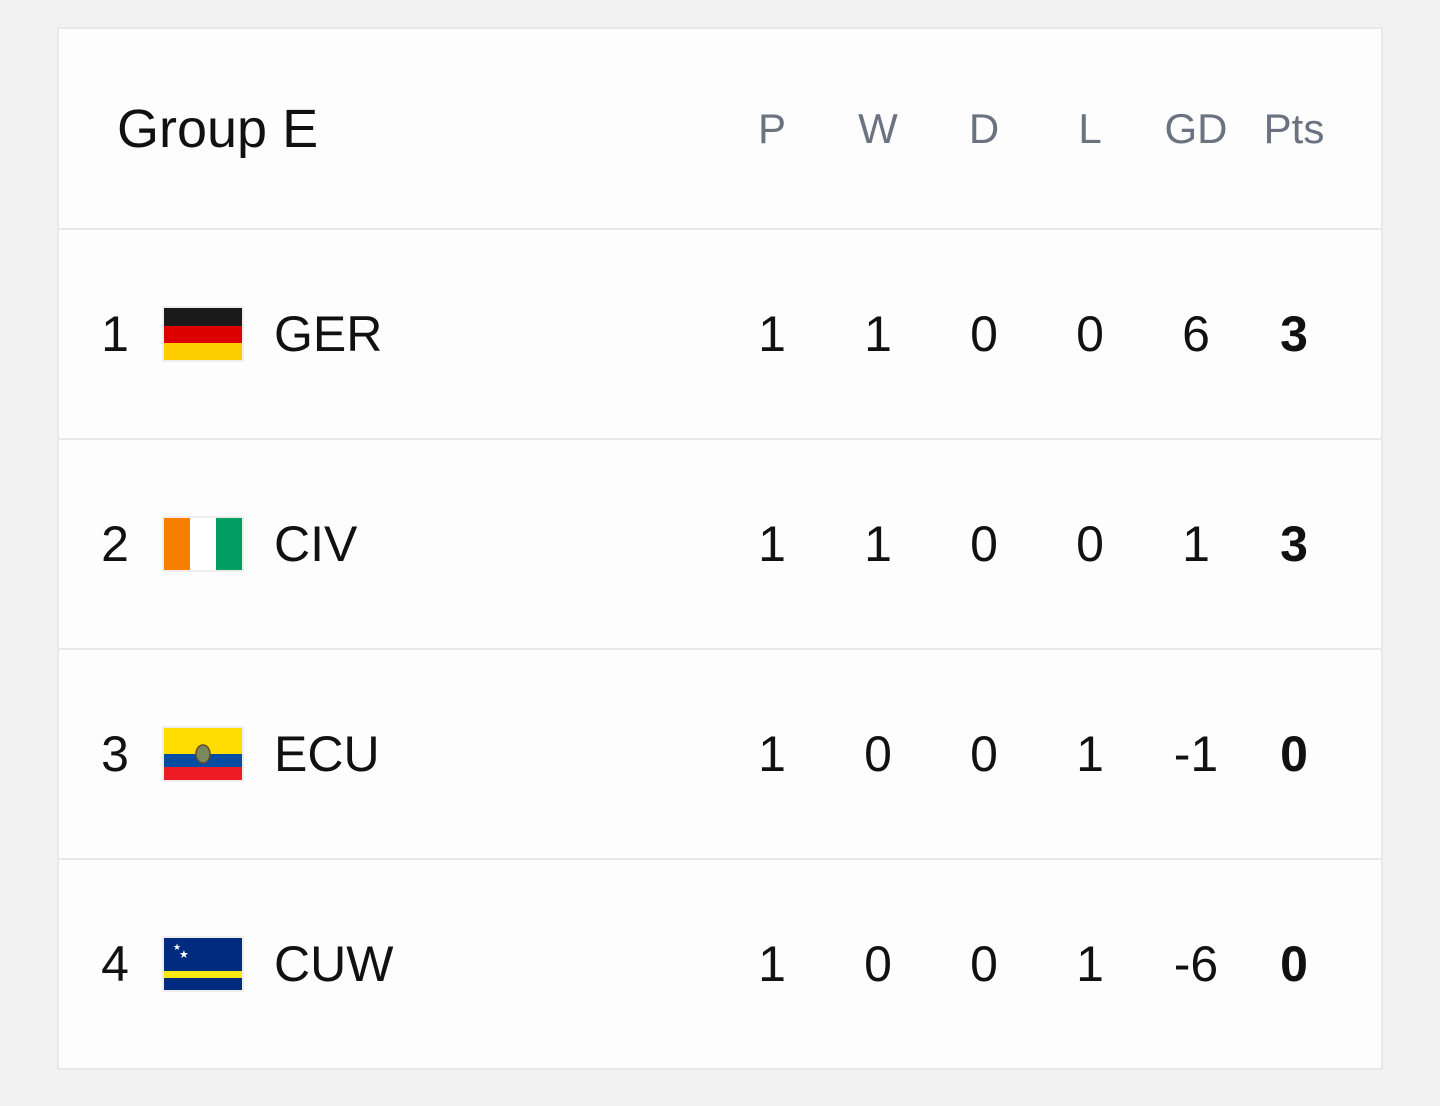 Image resolution: width=1440 pixels, height=1106 pixels. I want to click on rank: 2, so click(115, 544).